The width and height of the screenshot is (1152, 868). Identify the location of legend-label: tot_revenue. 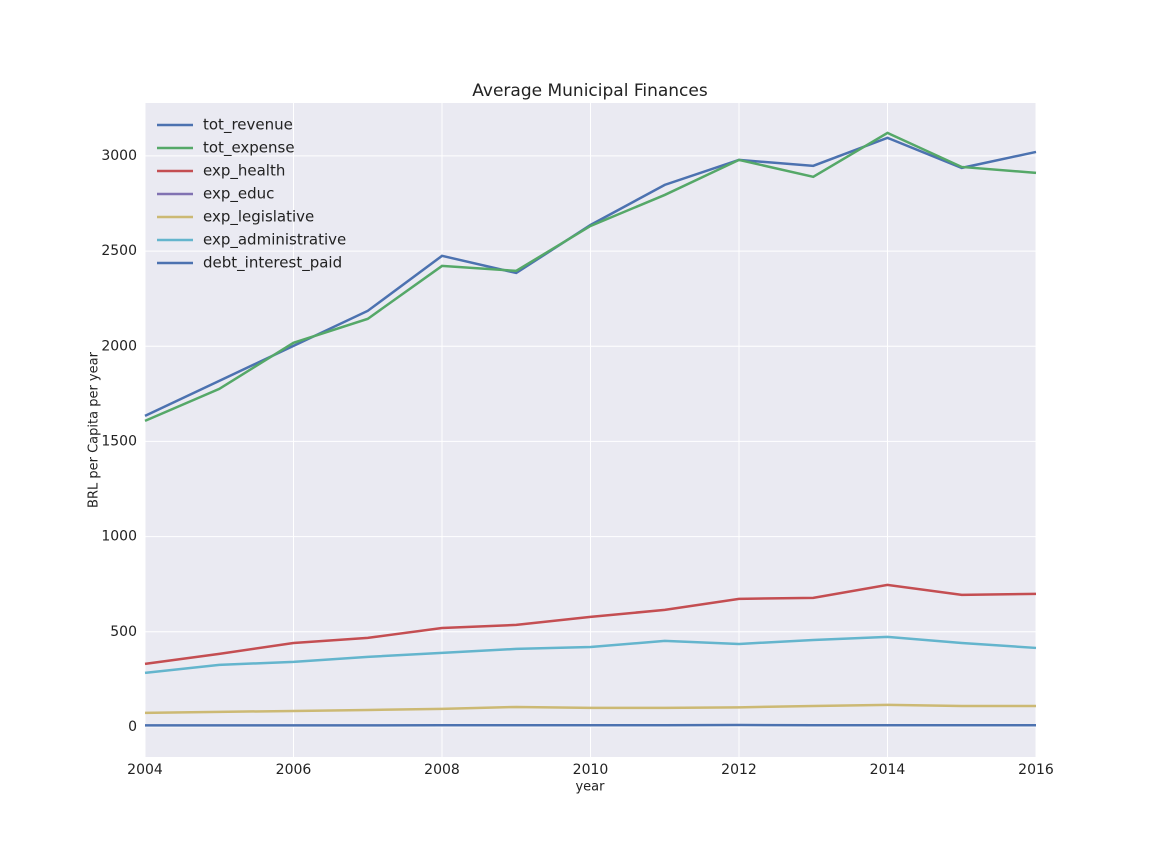
(248, 125).